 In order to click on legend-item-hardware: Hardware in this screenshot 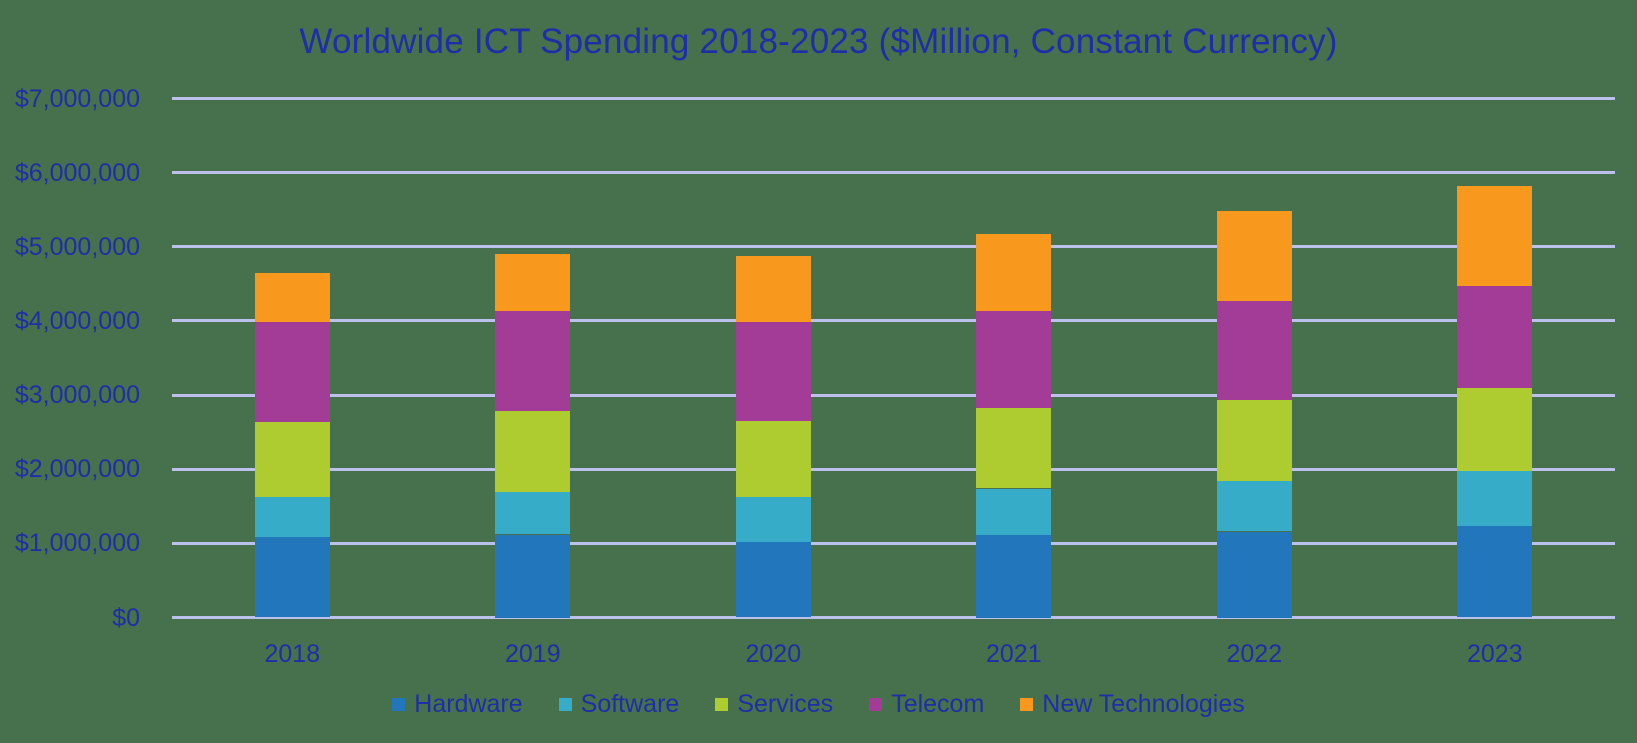, I will do `click(457, 704)`.